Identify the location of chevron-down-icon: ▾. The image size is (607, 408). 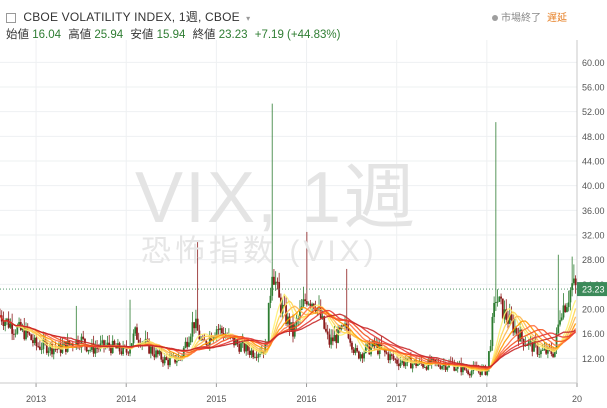
(248, 18).